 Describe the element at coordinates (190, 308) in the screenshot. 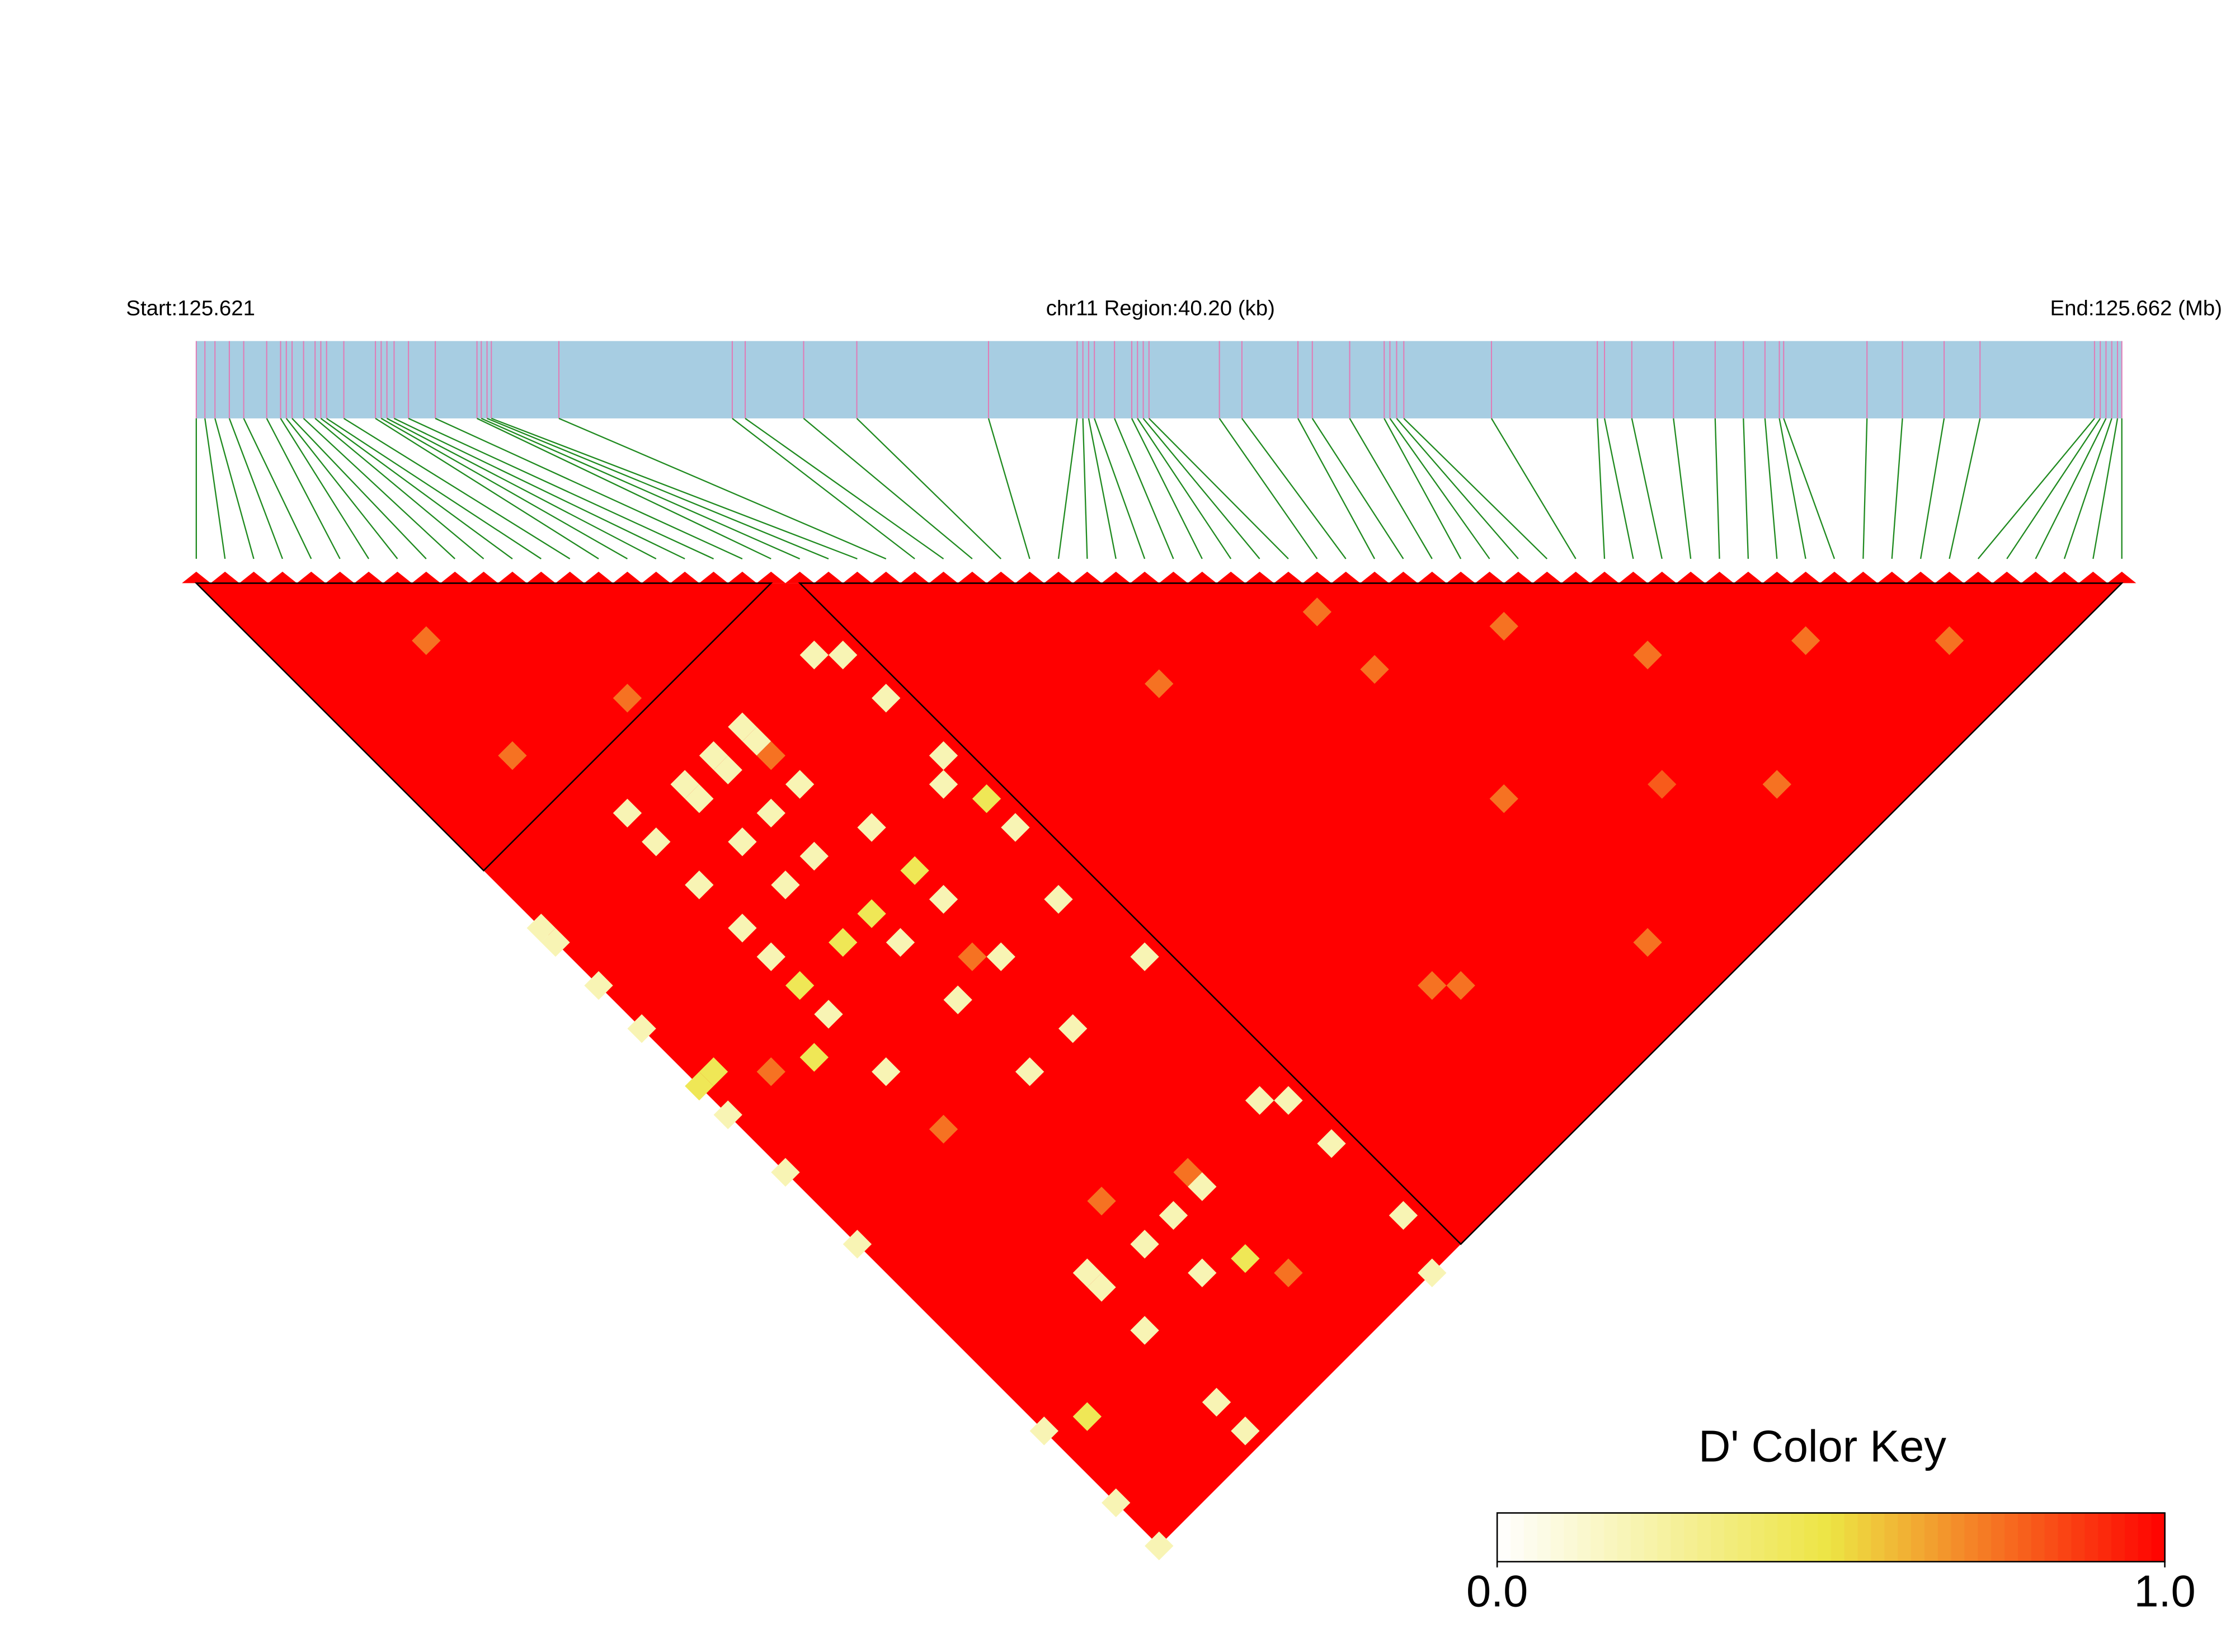

I see `start-label: Start:125.621` at that location.